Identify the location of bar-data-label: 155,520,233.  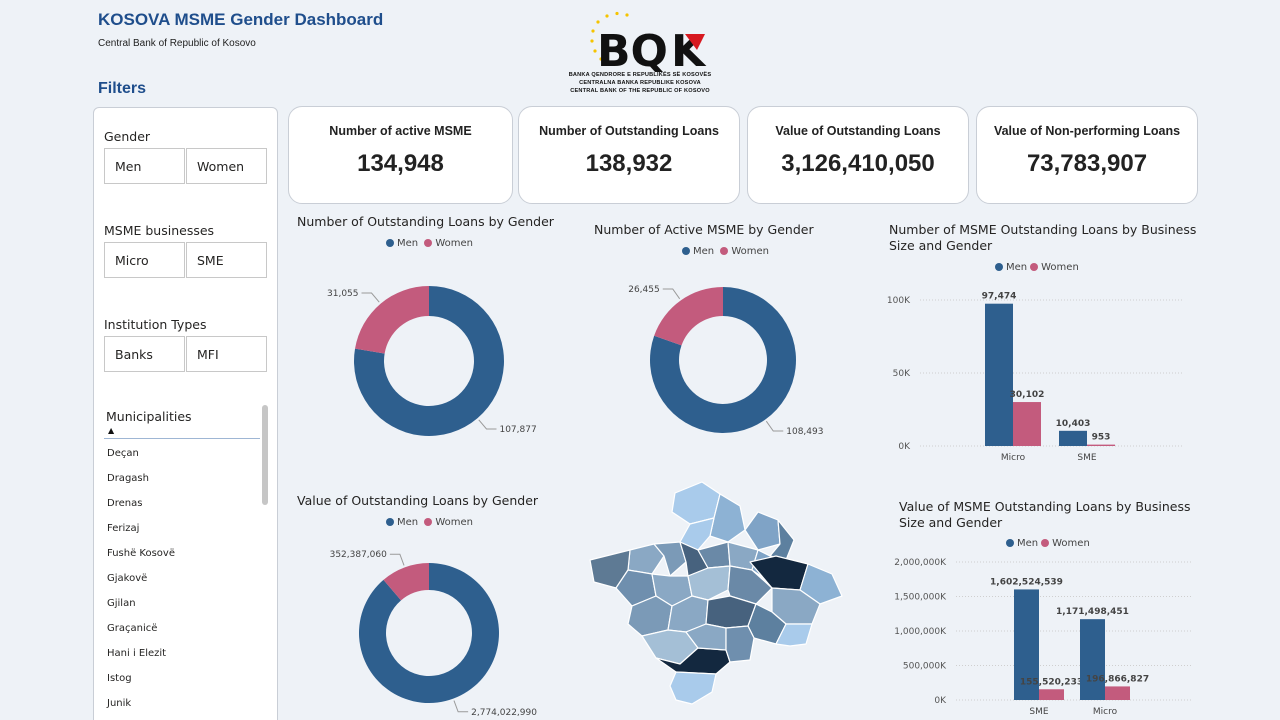
(1051, 682).